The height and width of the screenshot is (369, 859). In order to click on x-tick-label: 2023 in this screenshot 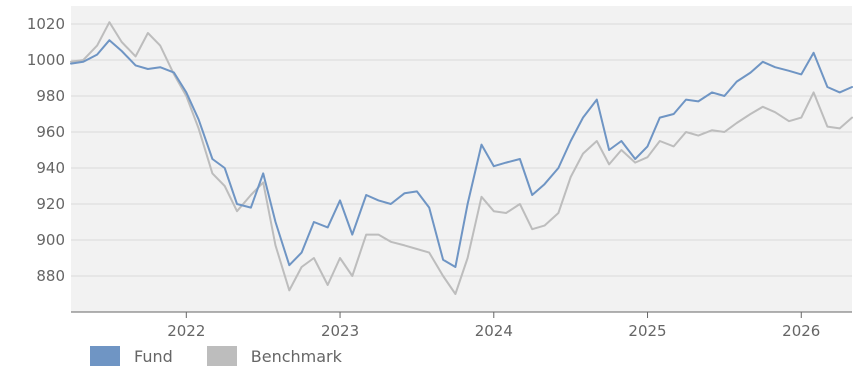, I will do `click(340, 331)`.